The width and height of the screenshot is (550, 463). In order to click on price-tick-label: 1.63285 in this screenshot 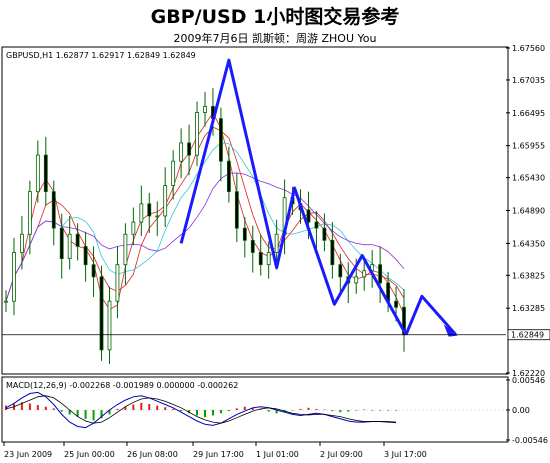, I will do `click(528, 308)`.